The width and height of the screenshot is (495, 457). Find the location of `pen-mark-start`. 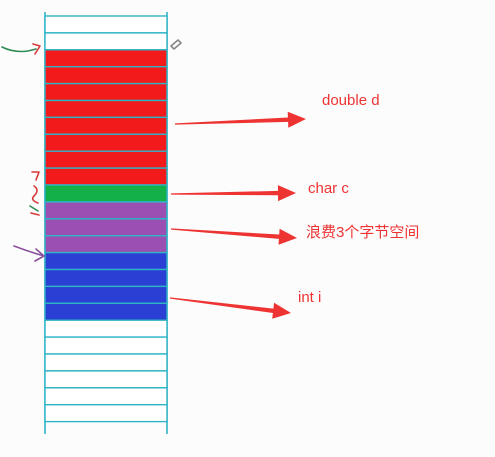

pen-mark-start is located at coordinates (19, 49).